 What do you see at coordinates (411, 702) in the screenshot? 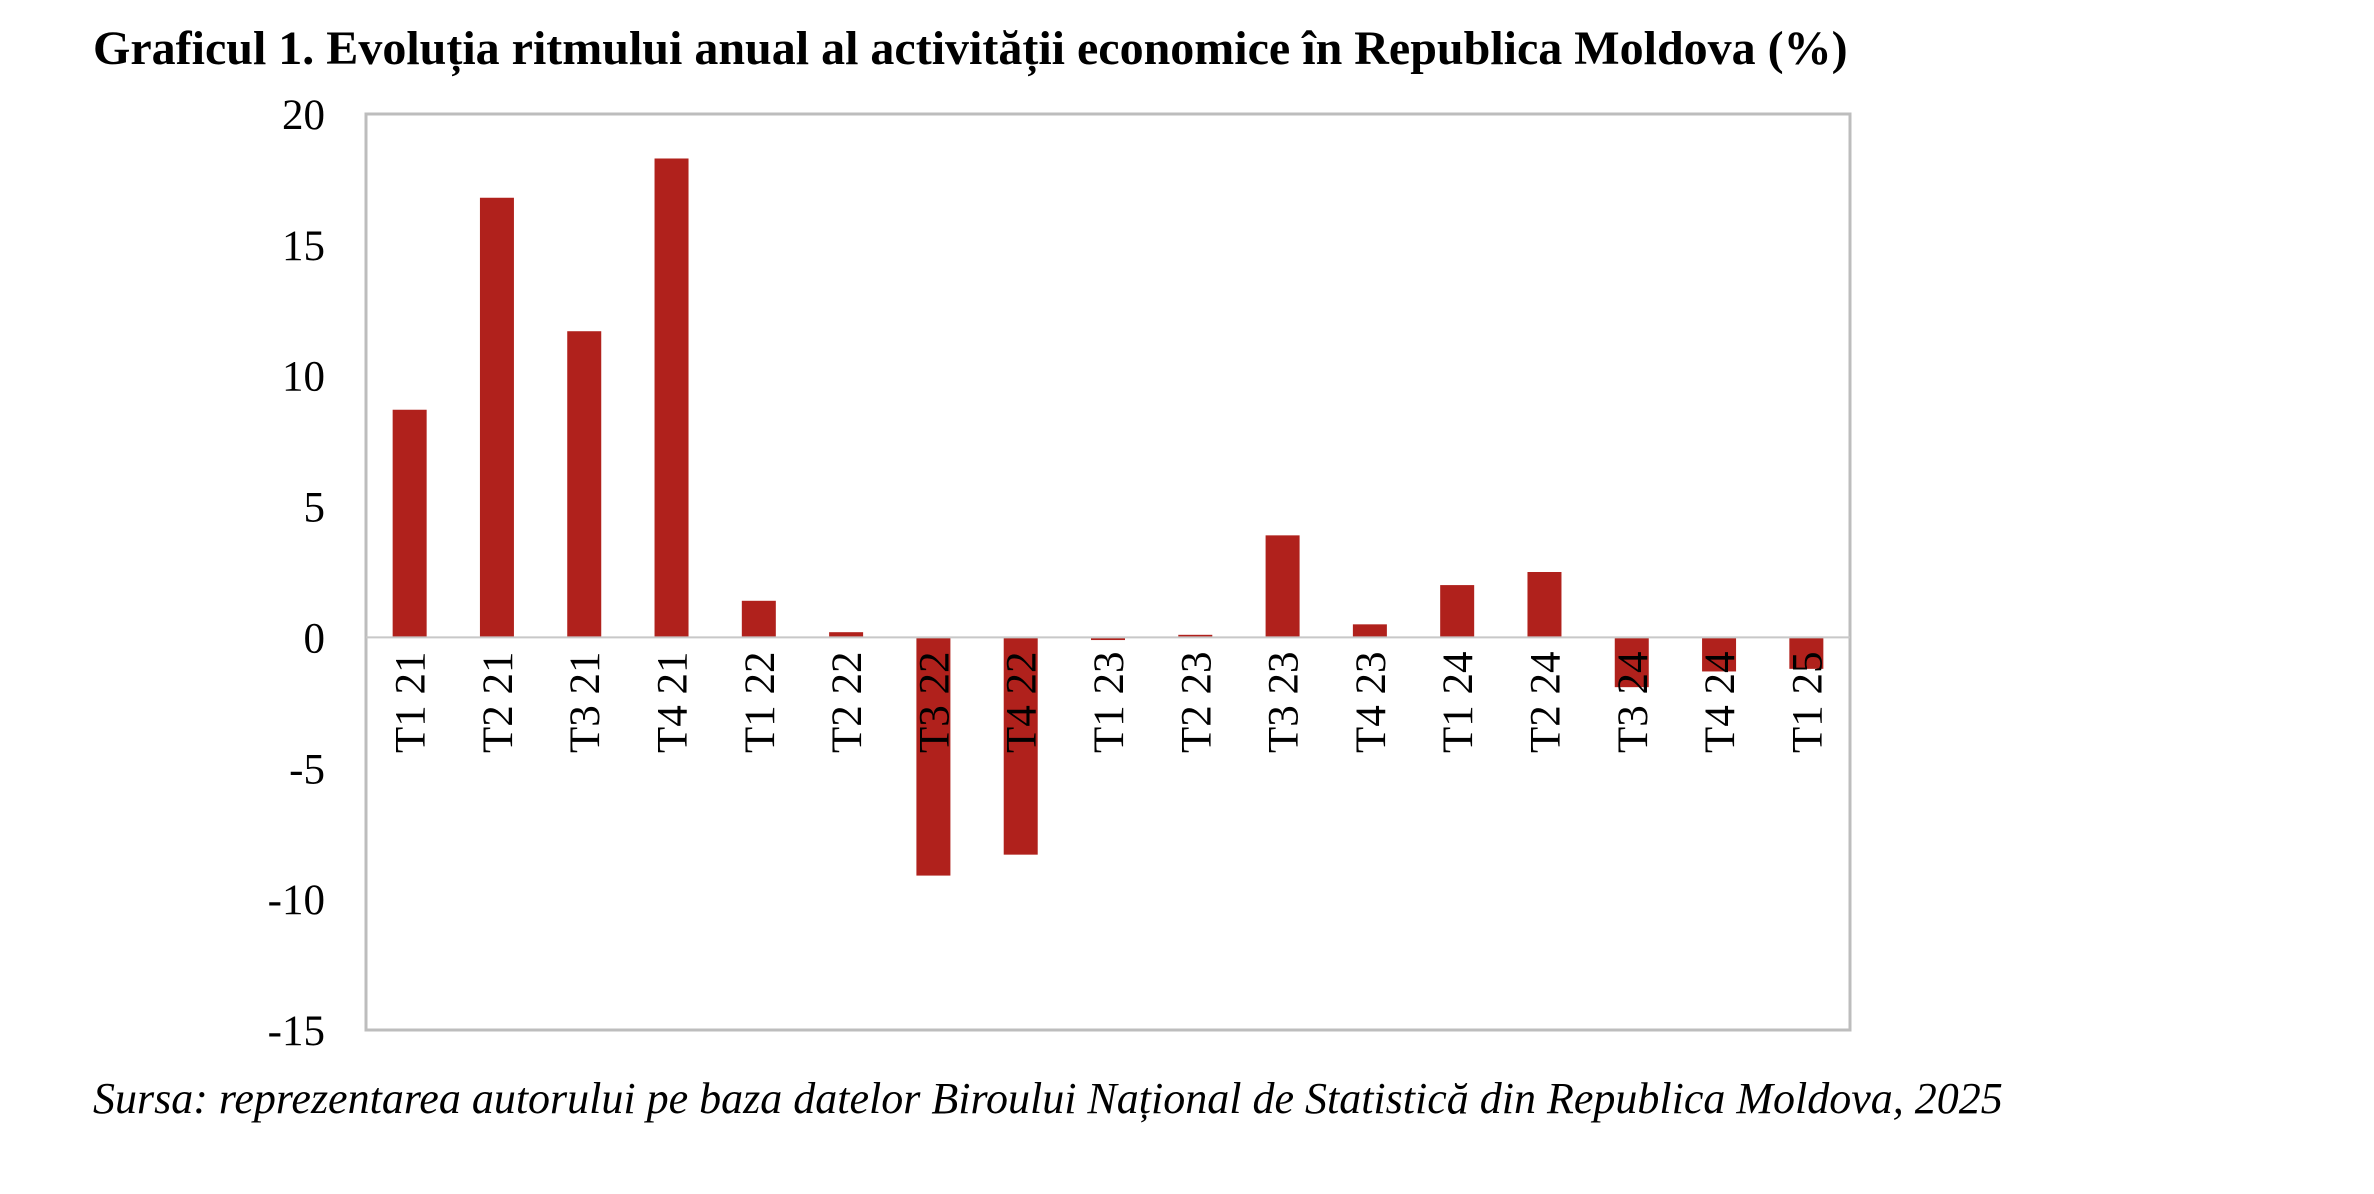
I see `x-tick-label: T1 21` at bounding box center [411, 702].